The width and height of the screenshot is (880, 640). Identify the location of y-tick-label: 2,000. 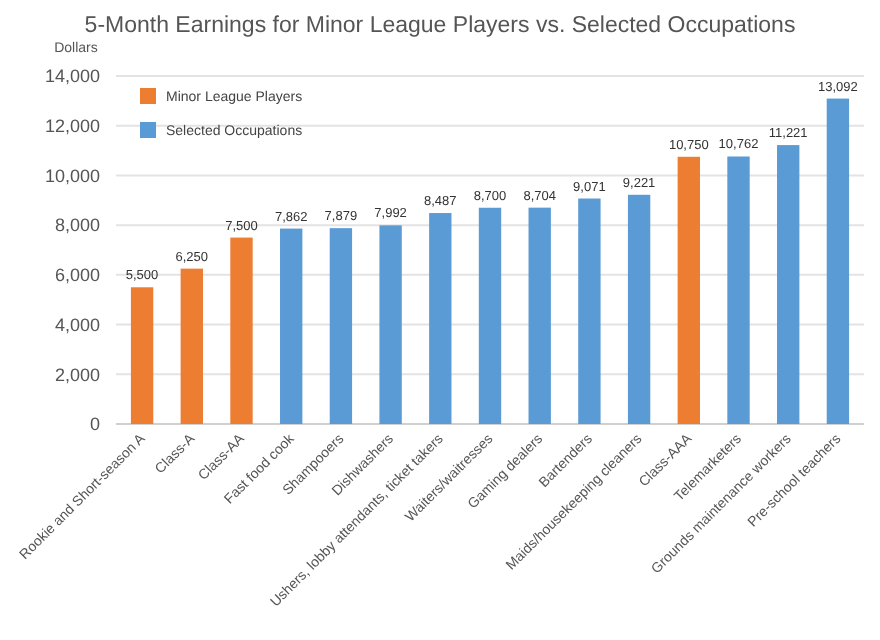
(77, 374).